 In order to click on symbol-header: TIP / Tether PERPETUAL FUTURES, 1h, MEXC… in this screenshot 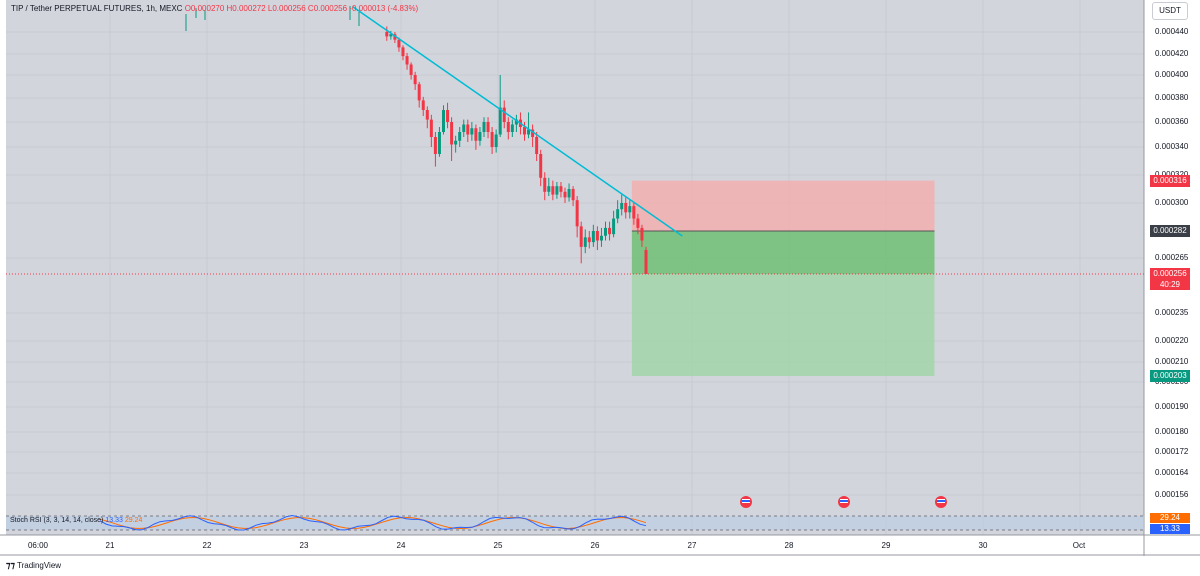, I will do `click(214, 8)`.